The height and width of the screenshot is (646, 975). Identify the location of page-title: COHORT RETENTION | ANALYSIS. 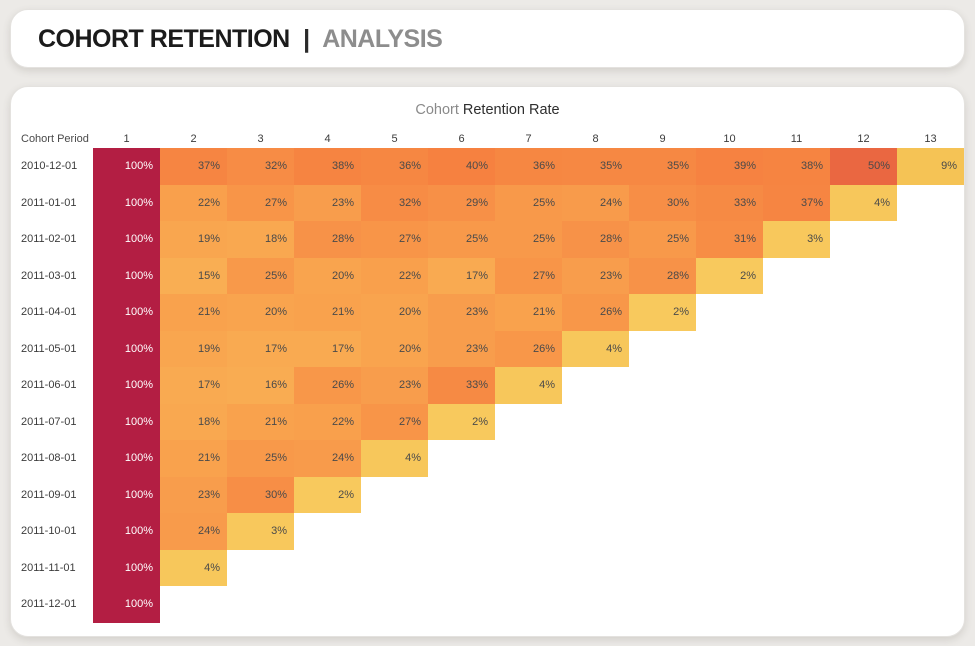
(487, 32).